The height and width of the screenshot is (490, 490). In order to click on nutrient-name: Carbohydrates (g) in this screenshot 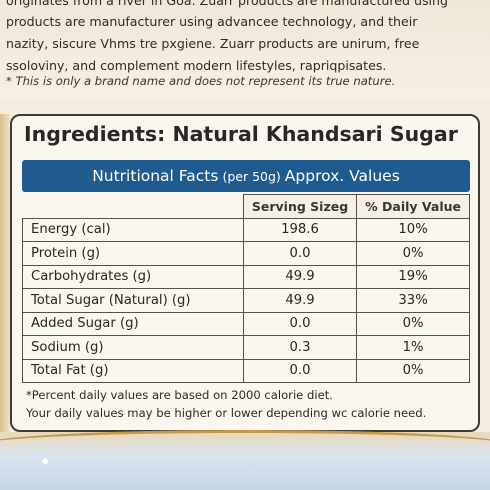, I will do `click(133, 276)`.